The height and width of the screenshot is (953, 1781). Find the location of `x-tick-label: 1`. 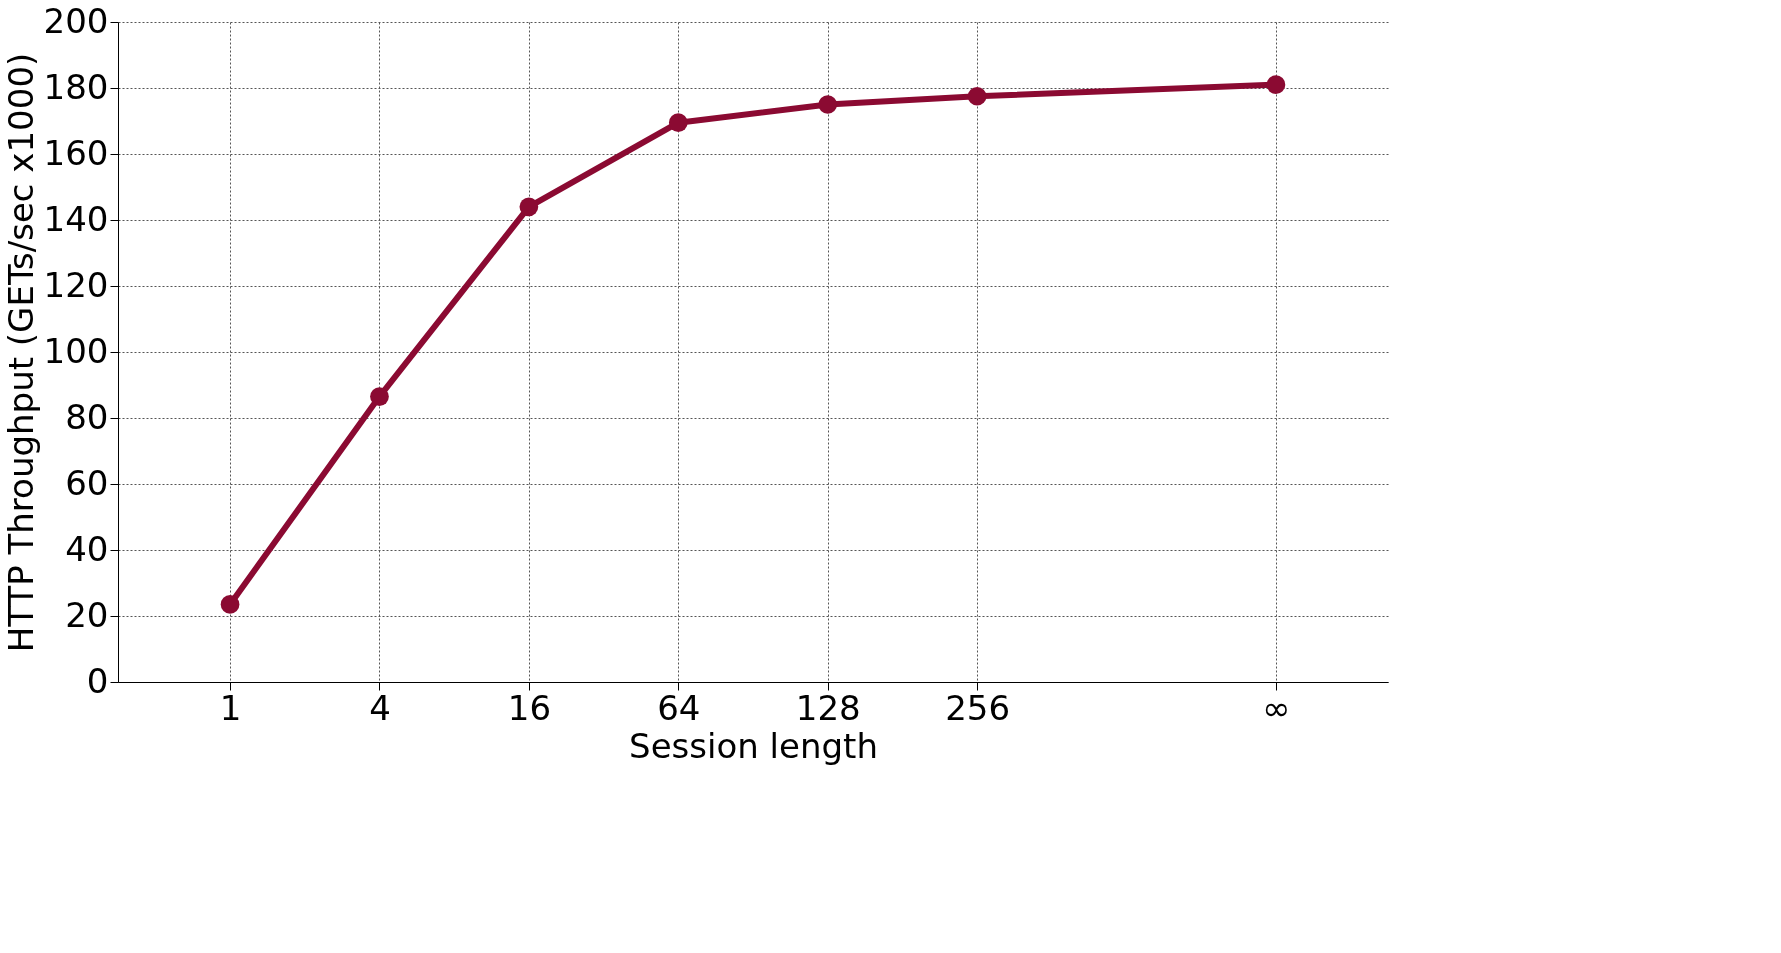

x-tick-label: 1 is located at coordinates (230, 707).